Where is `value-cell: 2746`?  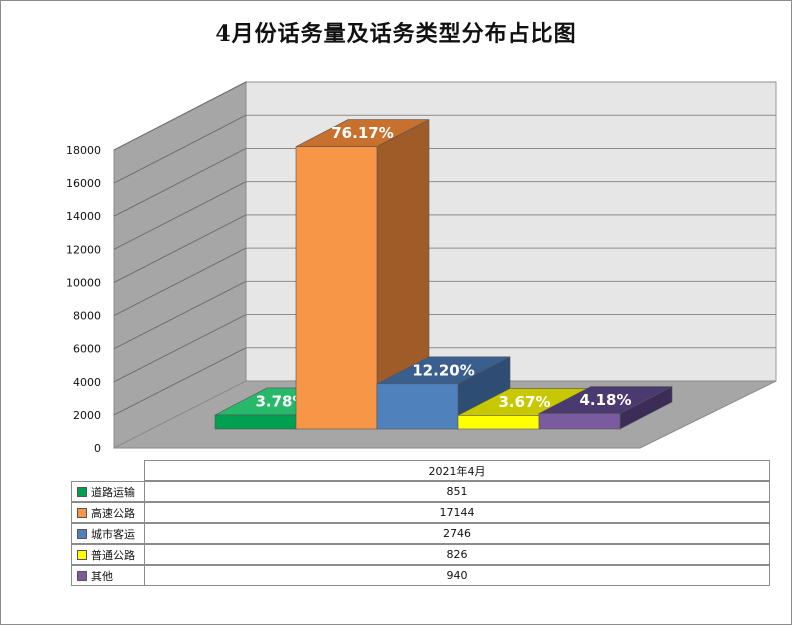 value-cell: 2746 is located at coordinates (457, 533).